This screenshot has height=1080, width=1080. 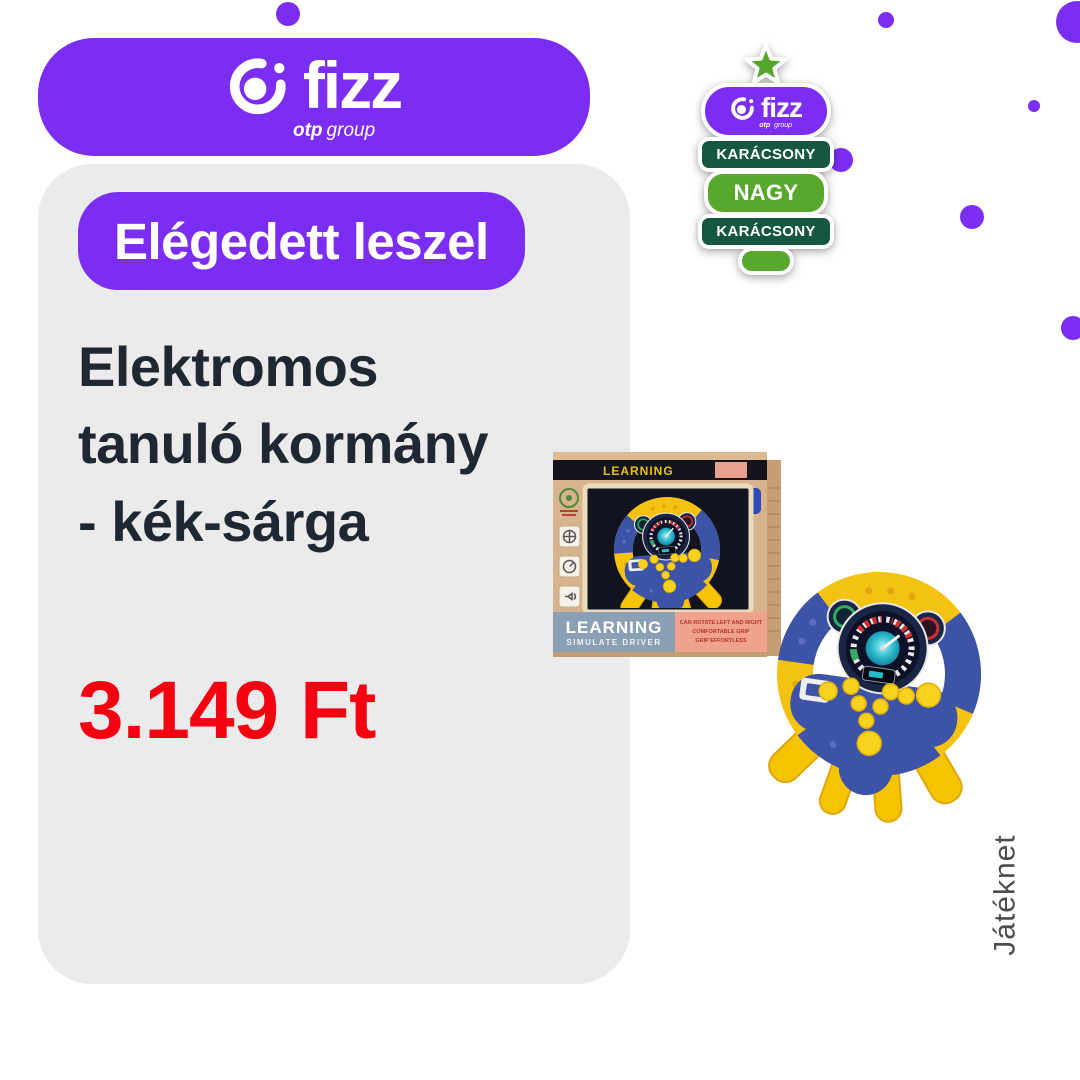 What do you see at coordinates (721, 641) in the screenshot?
I see `box-claim-3: GRIP EFFORTLESS` at bounding box center [721, 641].